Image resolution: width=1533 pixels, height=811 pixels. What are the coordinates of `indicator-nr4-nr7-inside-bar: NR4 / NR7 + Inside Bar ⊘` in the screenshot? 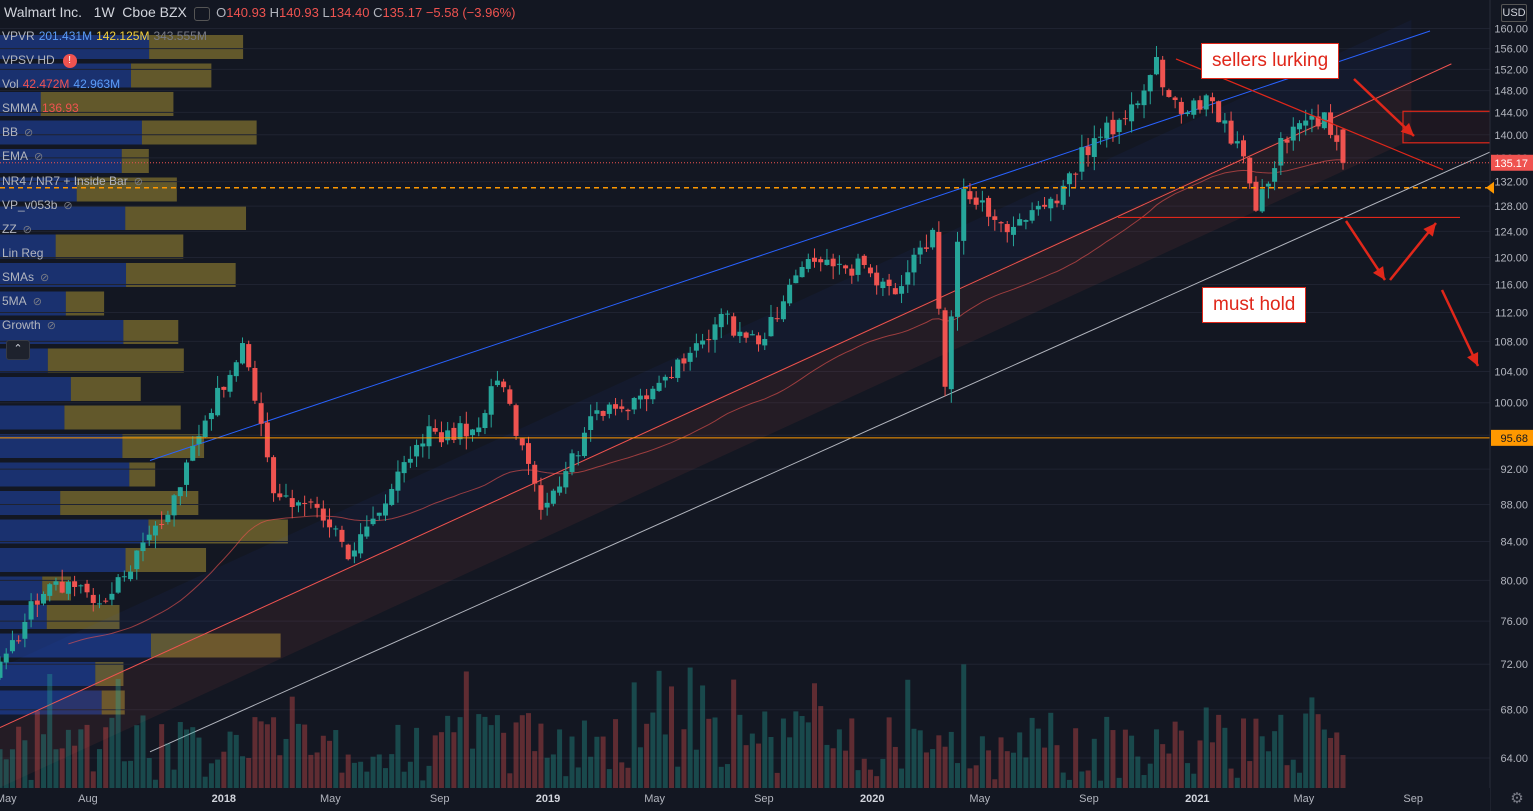 It's located at (104, 185).